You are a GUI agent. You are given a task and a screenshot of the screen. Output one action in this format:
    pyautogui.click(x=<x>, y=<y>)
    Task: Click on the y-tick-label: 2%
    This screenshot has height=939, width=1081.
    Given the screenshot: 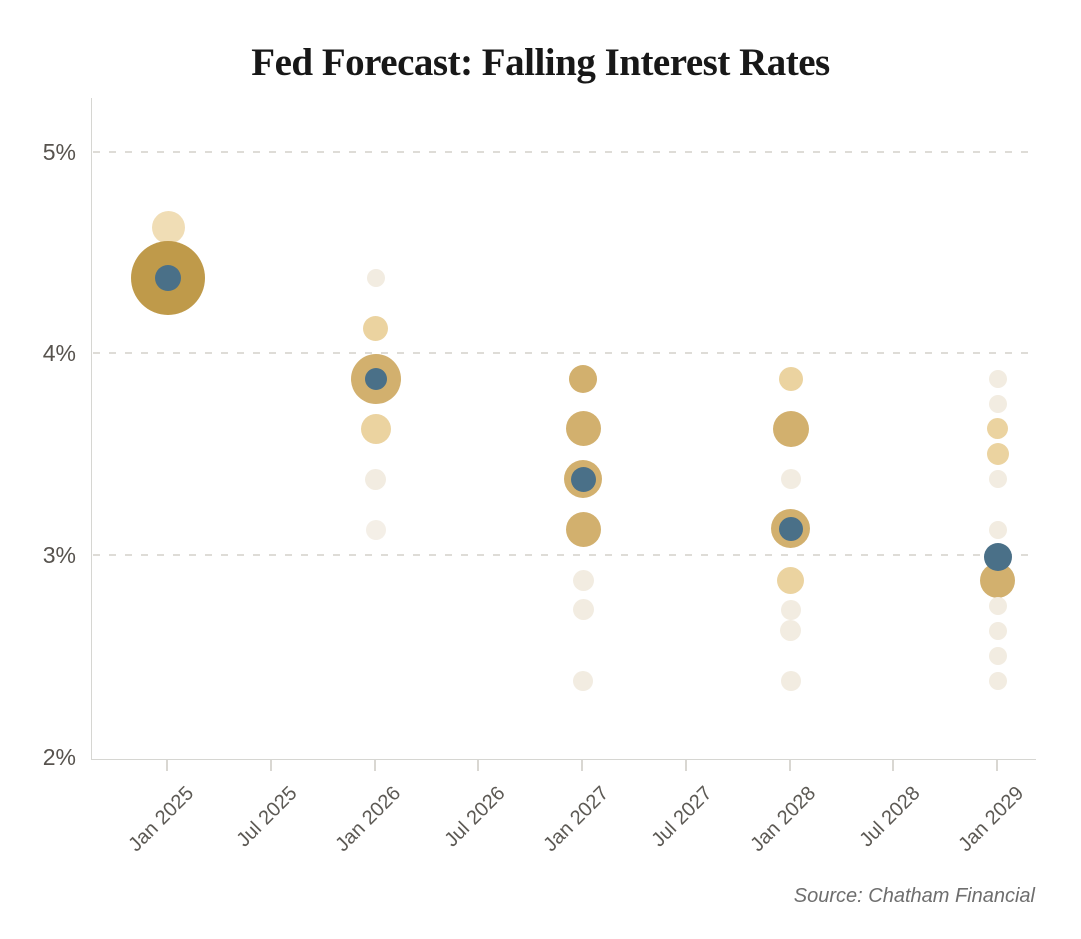 What is the action you would take?
    pyautogui.click(x=59, y=756)
    